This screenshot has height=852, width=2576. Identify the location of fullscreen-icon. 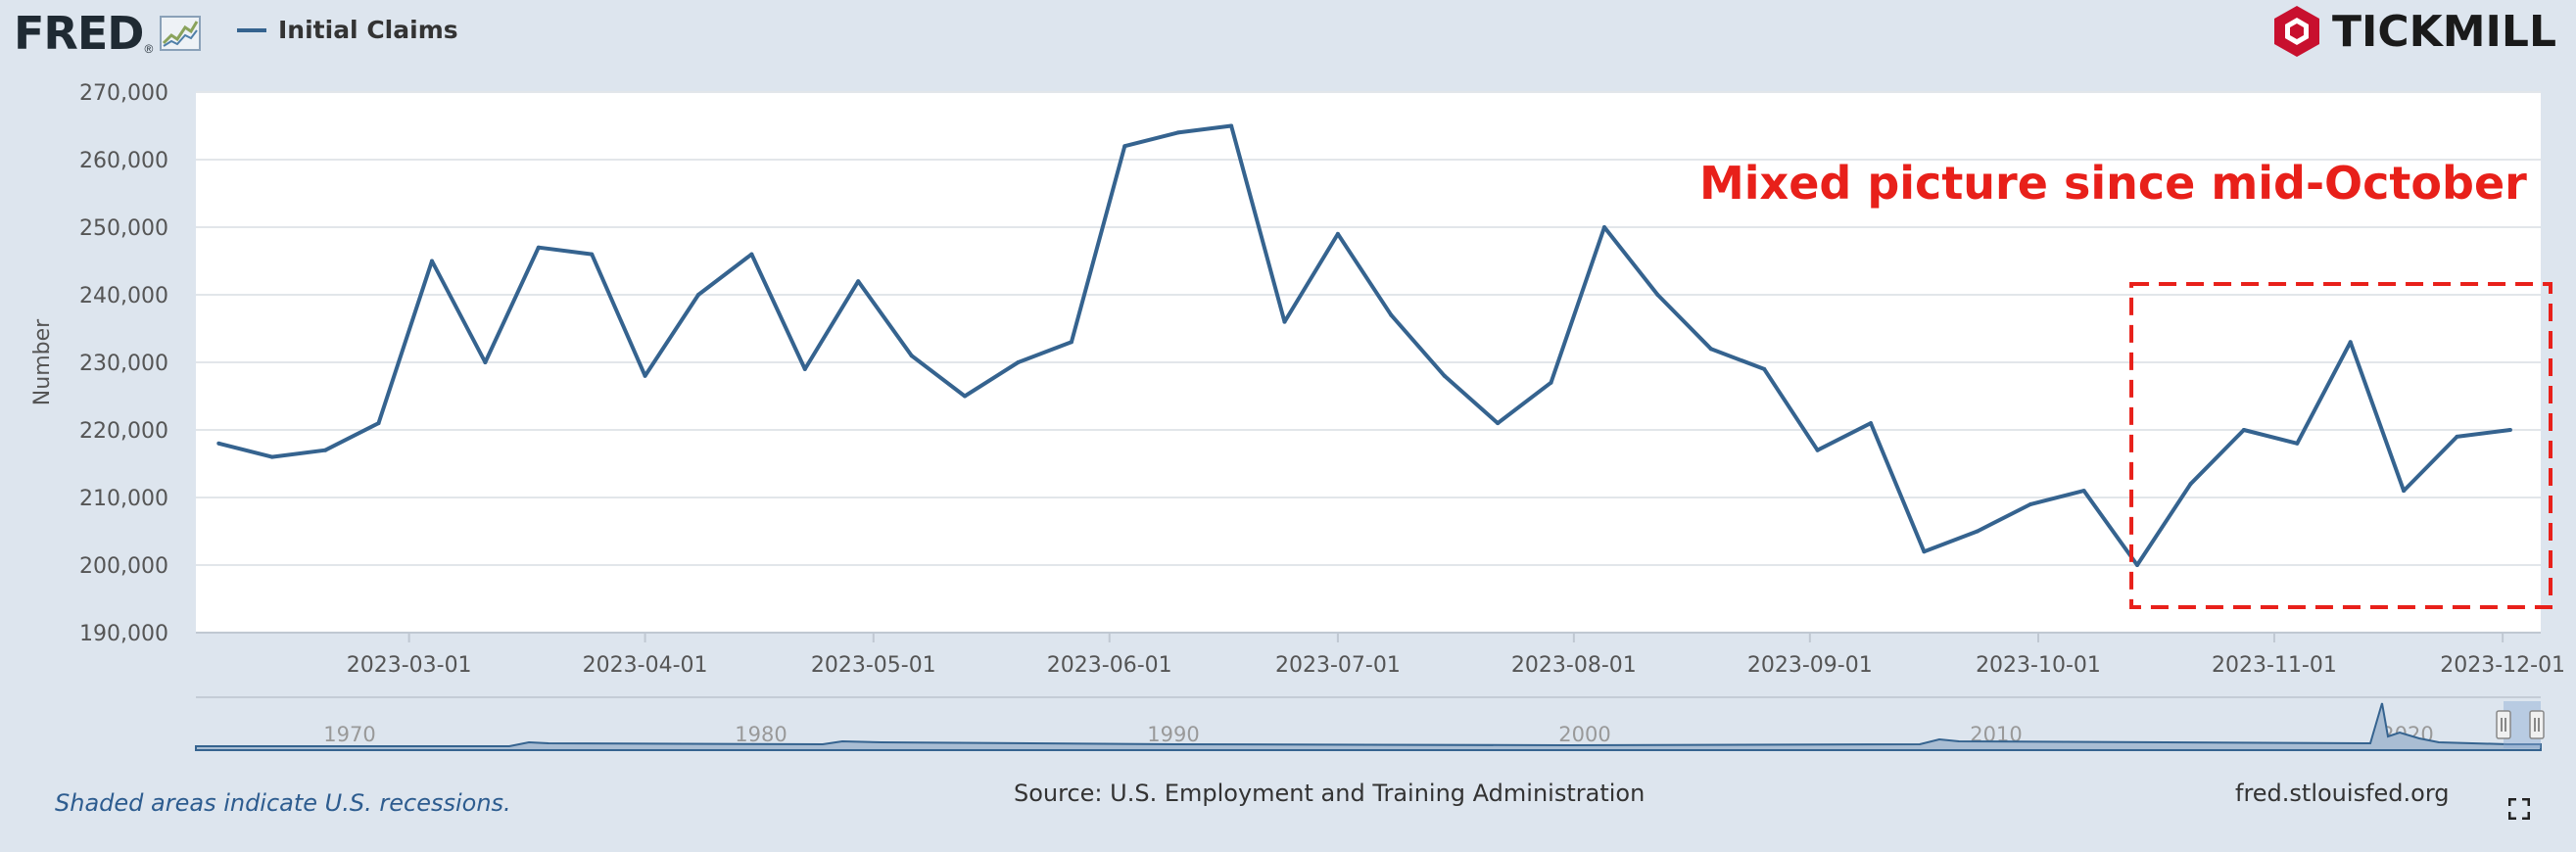
(2519, 809).